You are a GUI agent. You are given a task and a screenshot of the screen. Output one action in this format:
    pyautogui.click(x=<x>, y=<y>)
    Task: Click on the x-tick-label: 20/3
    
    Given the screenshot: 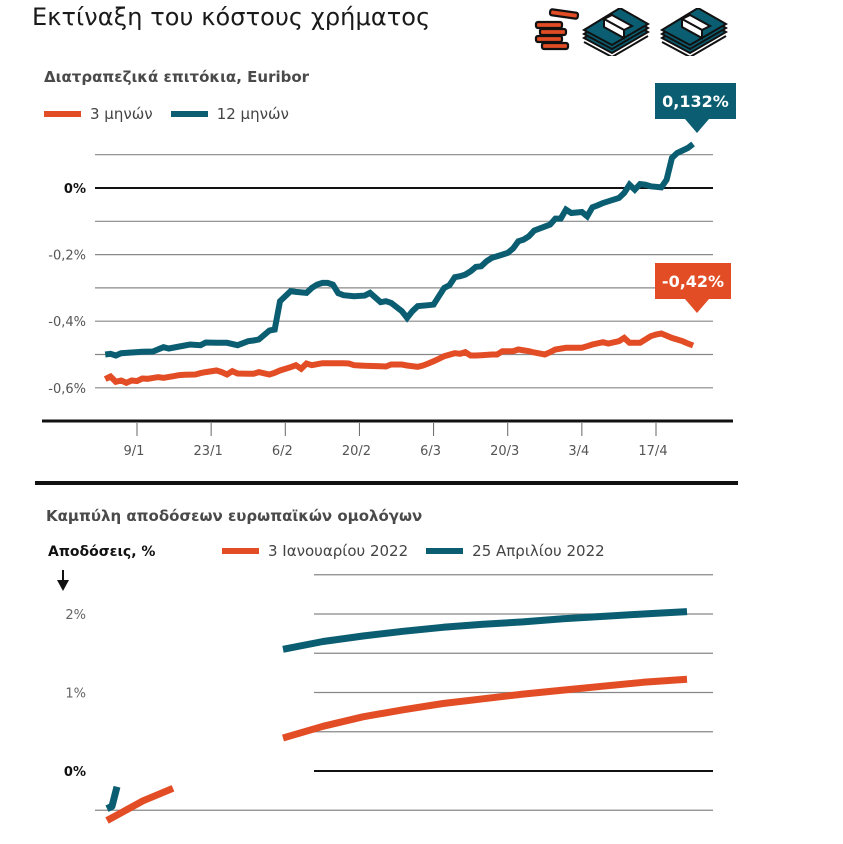 What is the action you would take?
    pyautogui.click(x=504, y=451)
    